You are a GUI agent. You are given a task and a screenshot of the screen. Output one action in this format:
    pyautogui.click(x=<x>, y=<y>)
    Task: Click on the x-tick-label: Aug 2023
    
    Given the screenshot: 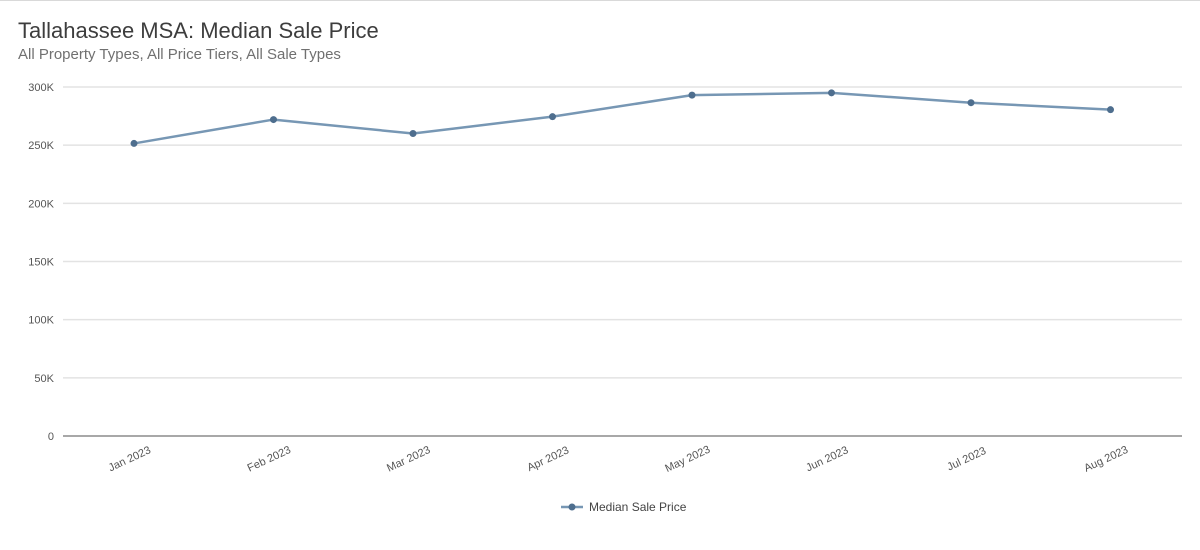 What is the action you would take?
    pyautogui.click(x=1106, y=459)
    